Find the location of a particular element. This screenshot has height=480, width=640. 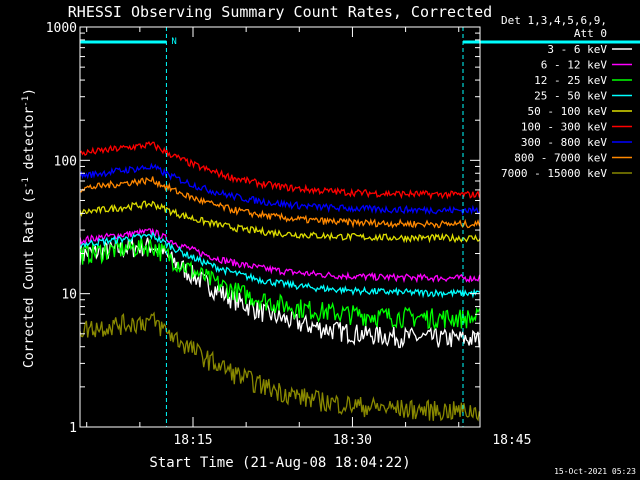

x-tick-label: 18:45 is located at coordinates (511, 440).